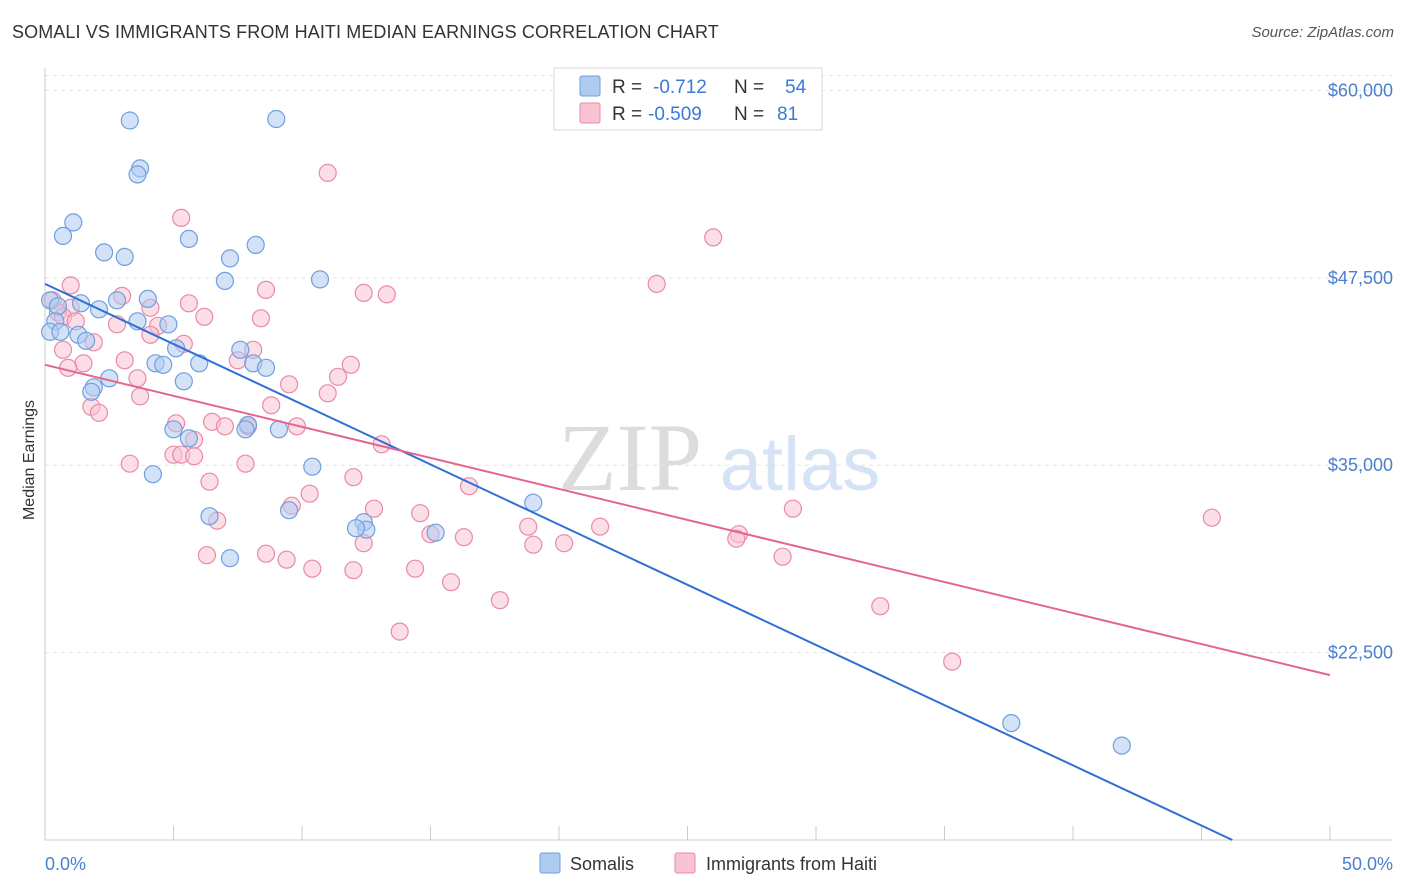 The height and width of the screenshot is (892, 1406). What do you see at coordinates (65, 864) in the screenshot?
I see `x-tick-label: 0.0%` at bounding box center [65, 864].